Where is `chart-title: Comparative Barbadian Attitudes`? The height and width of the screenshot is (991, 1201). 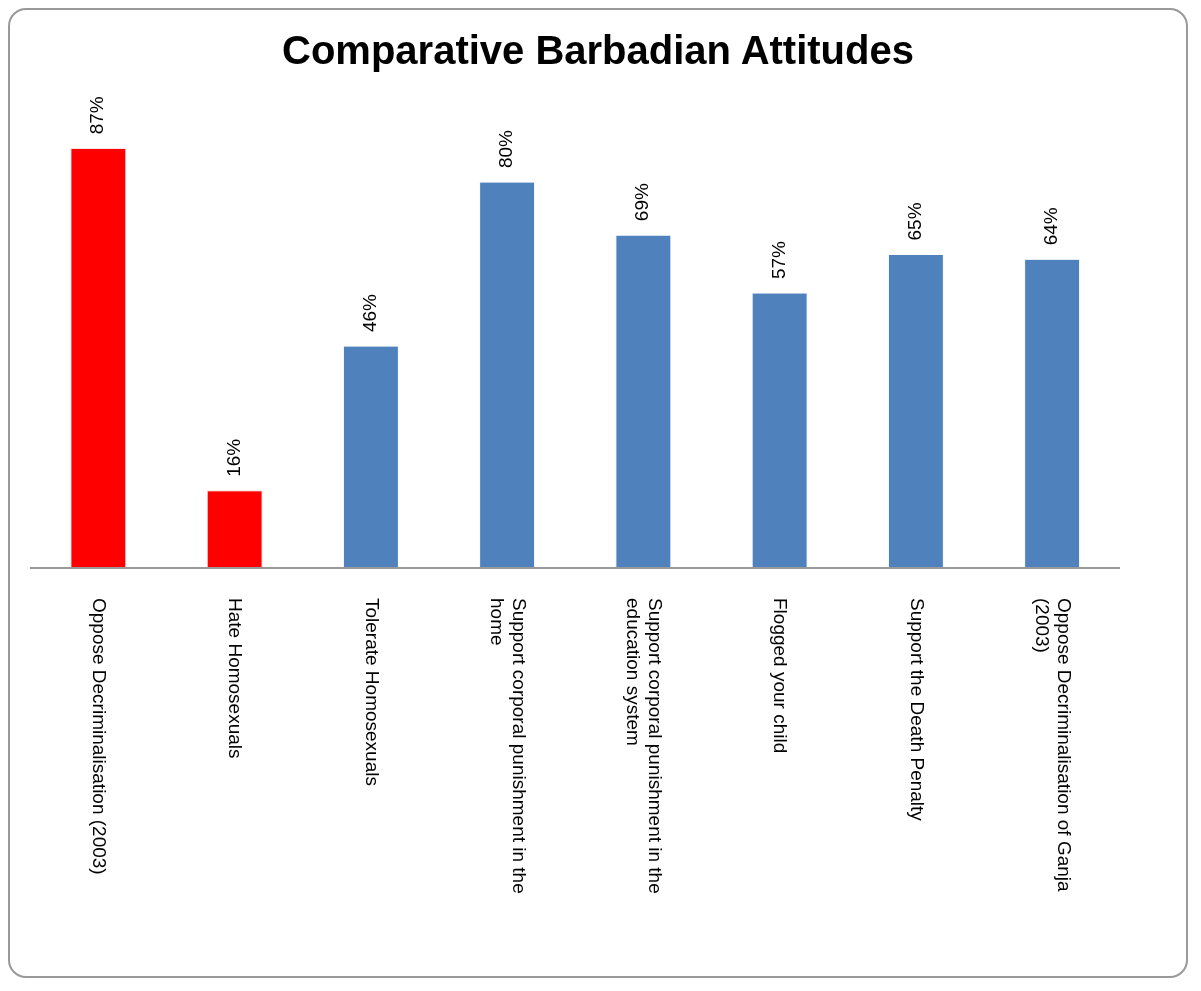 chart-title: Comparative Barbadian Attitudes is located at coordinates (598, 50).